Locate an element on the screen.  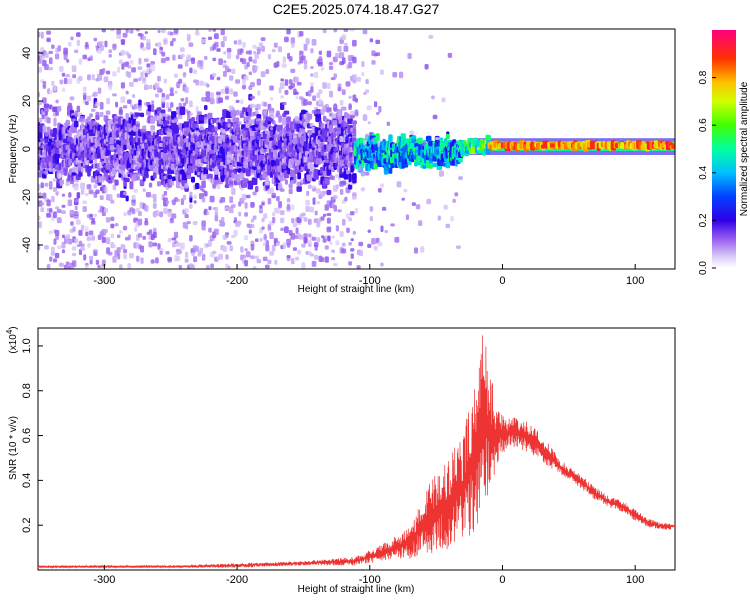
y-tick-label: -40 is located at coordinates (27, 245).